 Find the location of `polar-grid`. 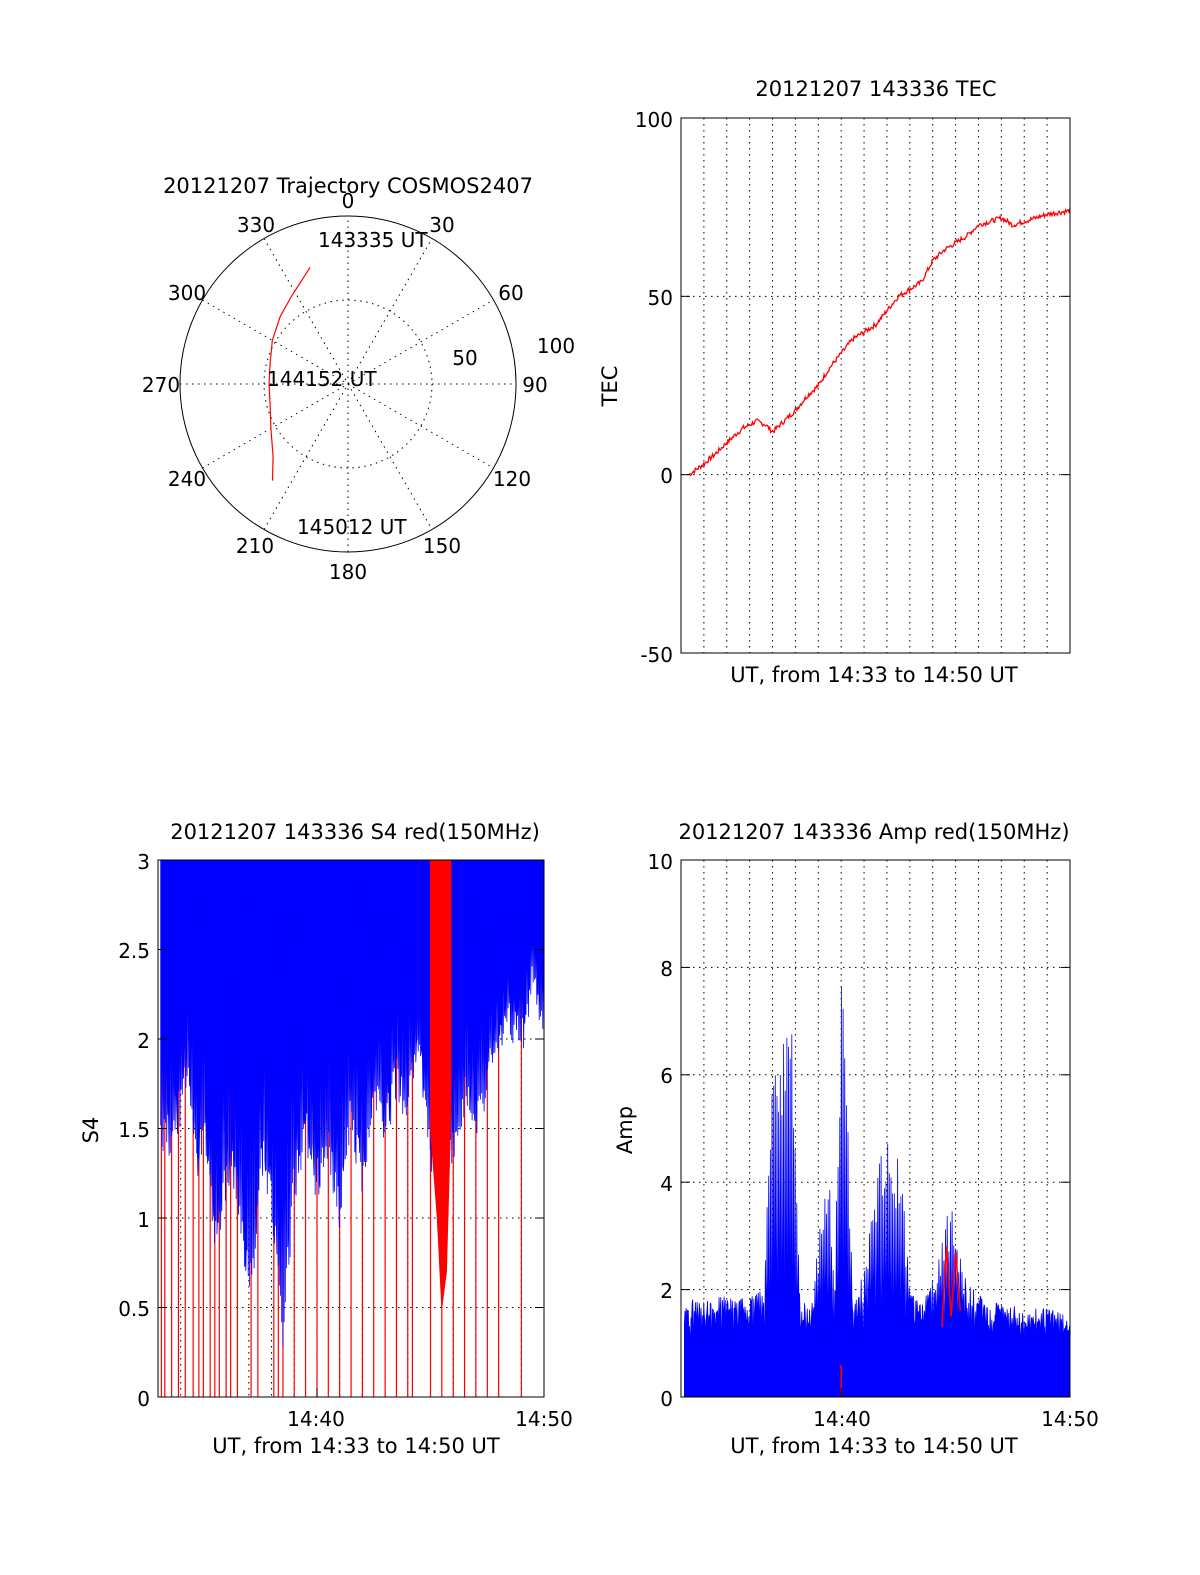

polar-grid is located at coordinates (348, 384).